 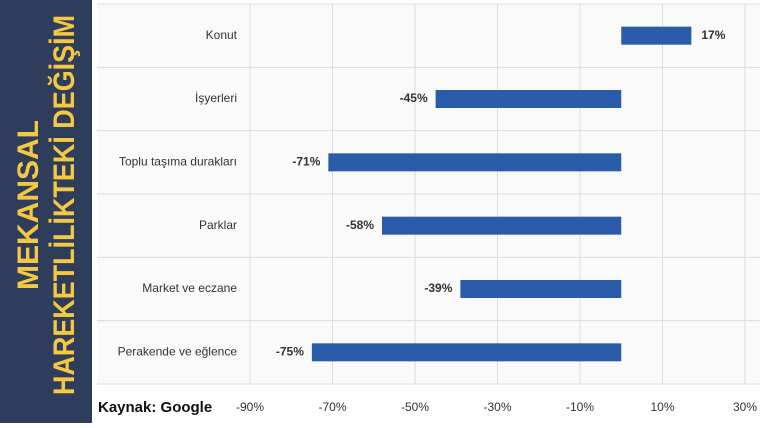 What do you see at coordinates (438, 288) in the screenshot?
I see `data-label: -39%` at bounding box center [438, 288].